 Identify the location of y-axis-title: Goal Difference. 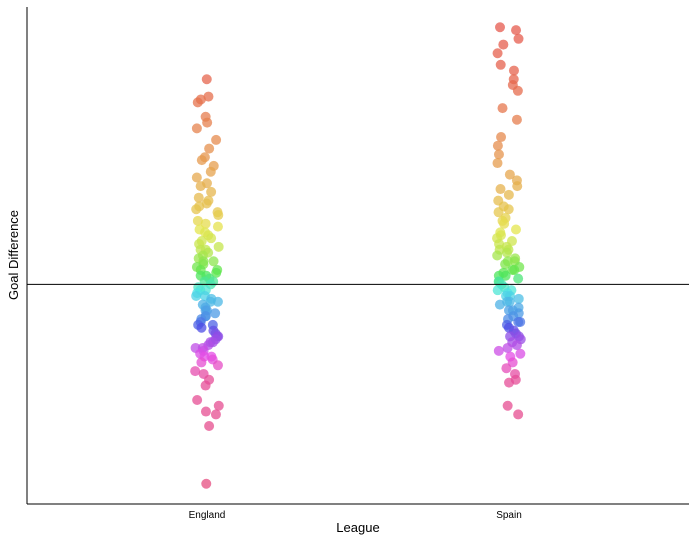
(13, 255).